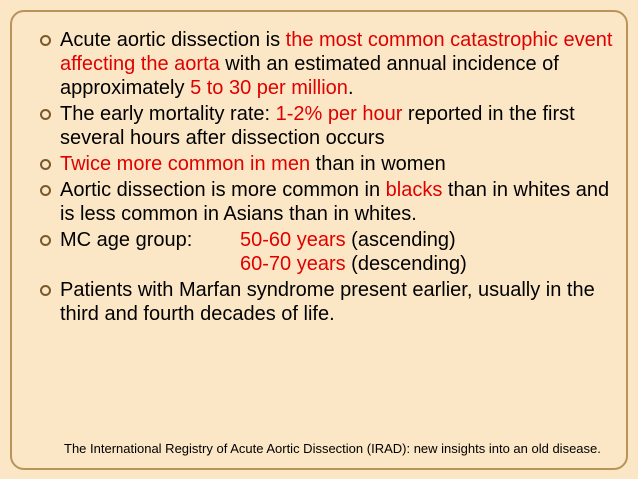 The width and height of the screenshot is (638, 479). Describe the element at coordinates (293, 240) in the screenshot. I see `age-ascending-years: 50-60 years` at that location.